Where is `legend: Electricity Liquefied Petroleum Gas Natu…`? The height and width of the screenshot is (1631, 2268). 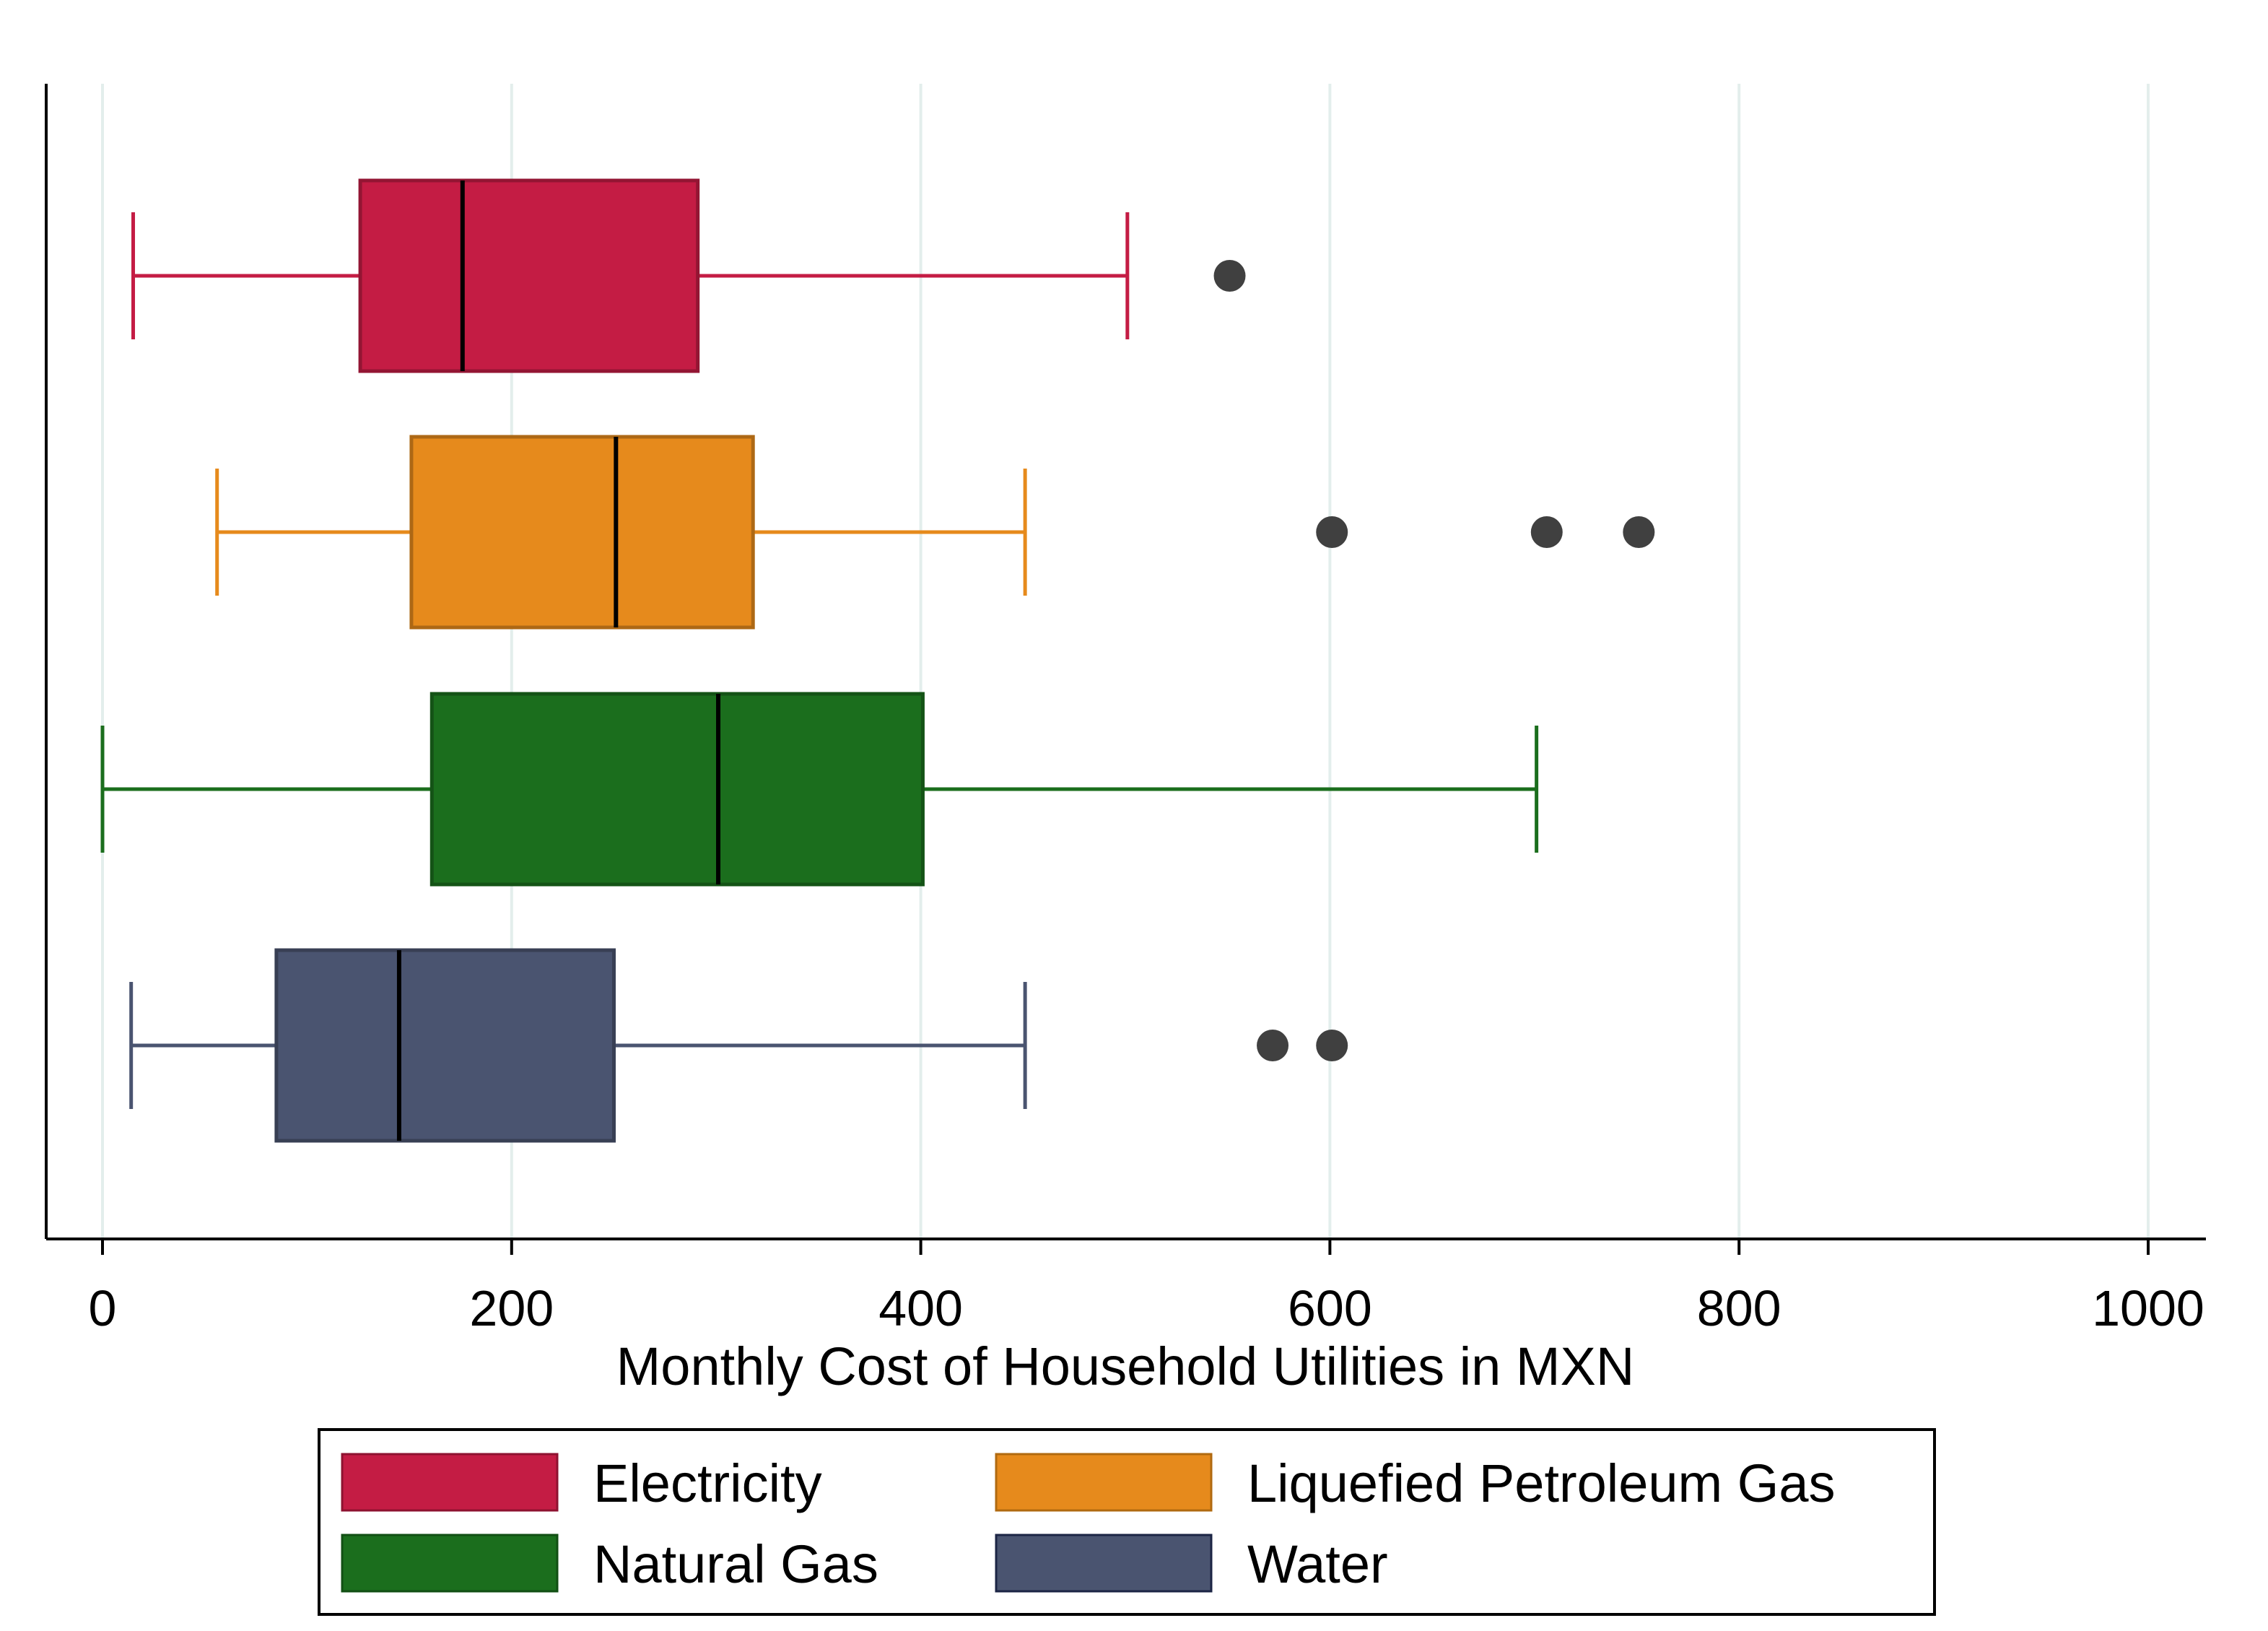
legend: Electricity Liquefied Petroleum Gas Natu… is located at coordinates (1127, 1522).